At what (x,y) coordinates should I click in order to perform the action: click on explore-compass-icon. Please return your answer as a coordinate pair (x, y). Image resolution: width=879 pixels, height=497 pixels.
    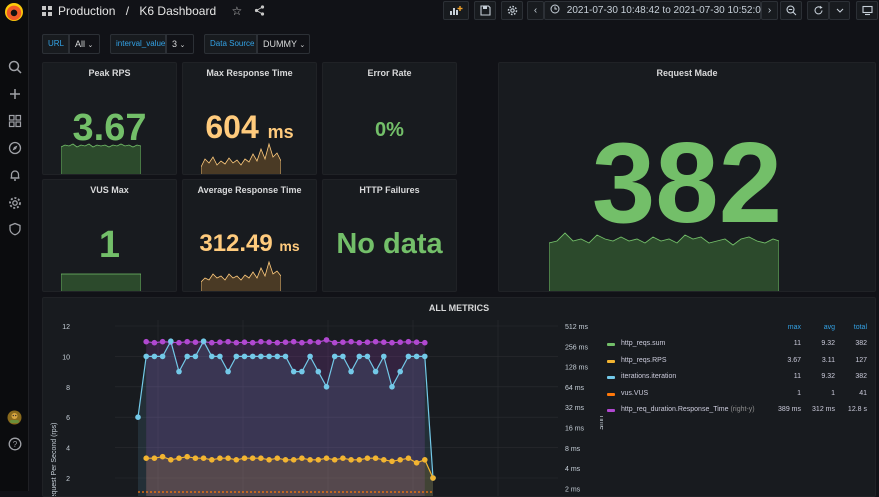
    Looking at the image, I should click on (14, 148).